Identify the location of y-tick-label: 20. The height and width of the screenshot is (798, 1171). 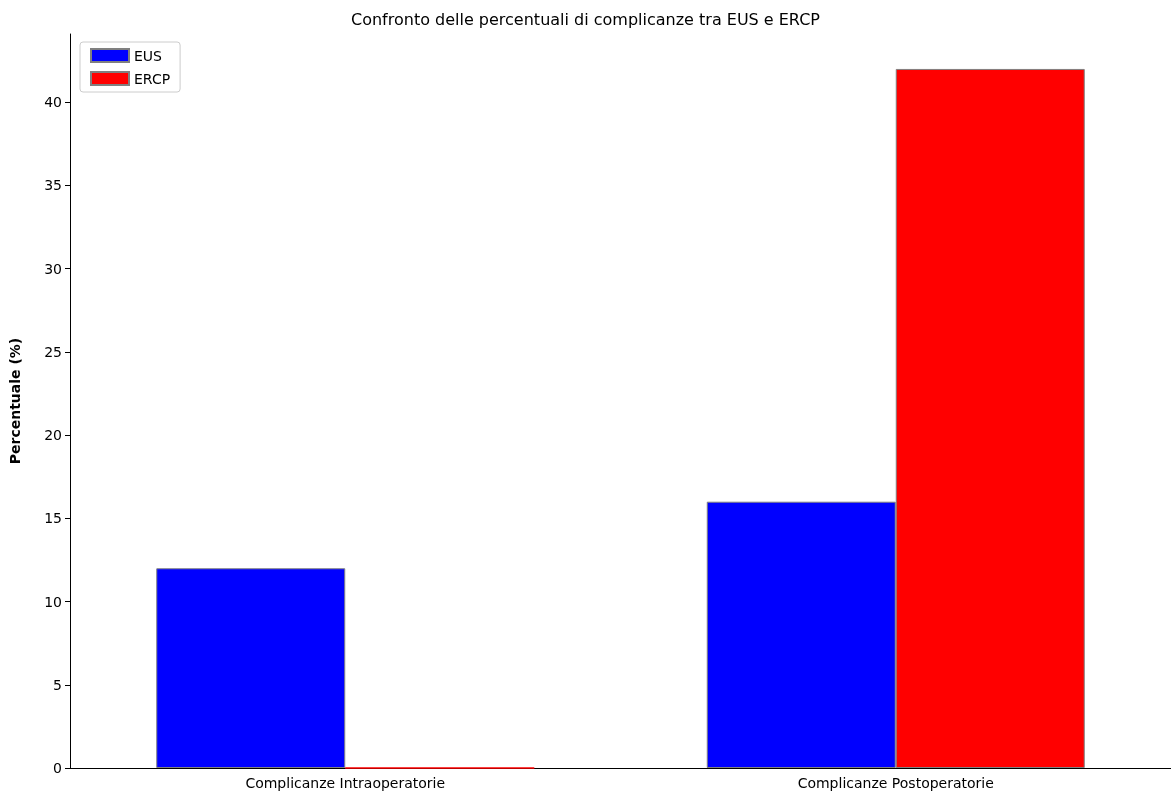
(53, 435).